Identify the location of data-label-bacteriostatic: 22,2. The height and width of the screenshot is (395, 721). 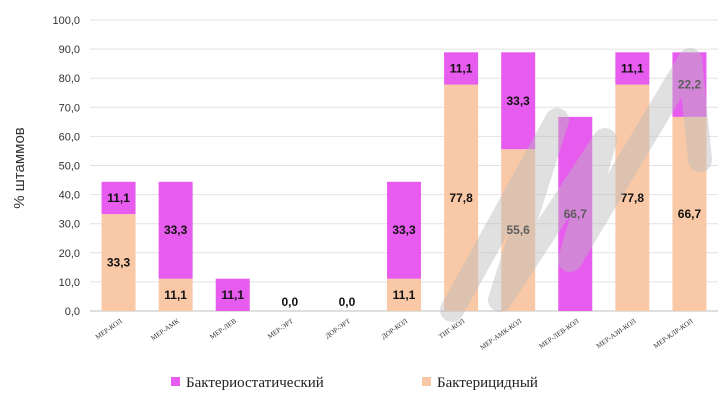
(690, 85).